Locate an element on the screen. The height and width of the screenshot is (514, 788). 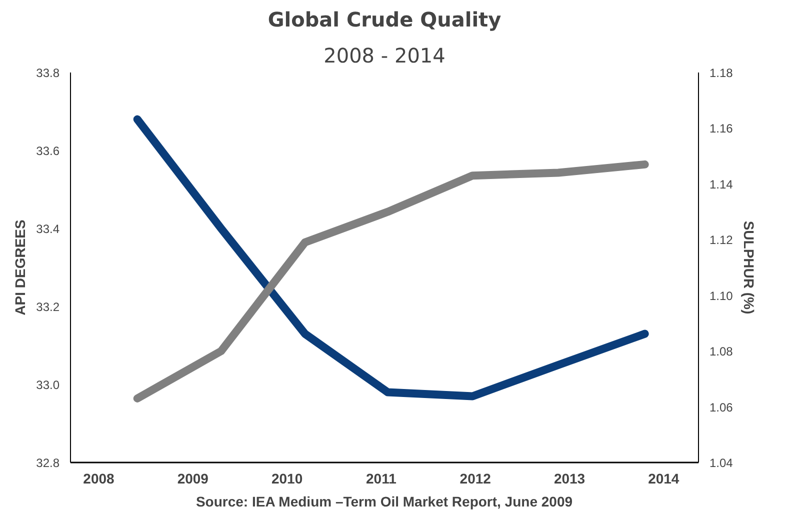
source-note: Source: IEA Medium –Term Oil Market Report, June 2009 is located at coordinates (384, 502).